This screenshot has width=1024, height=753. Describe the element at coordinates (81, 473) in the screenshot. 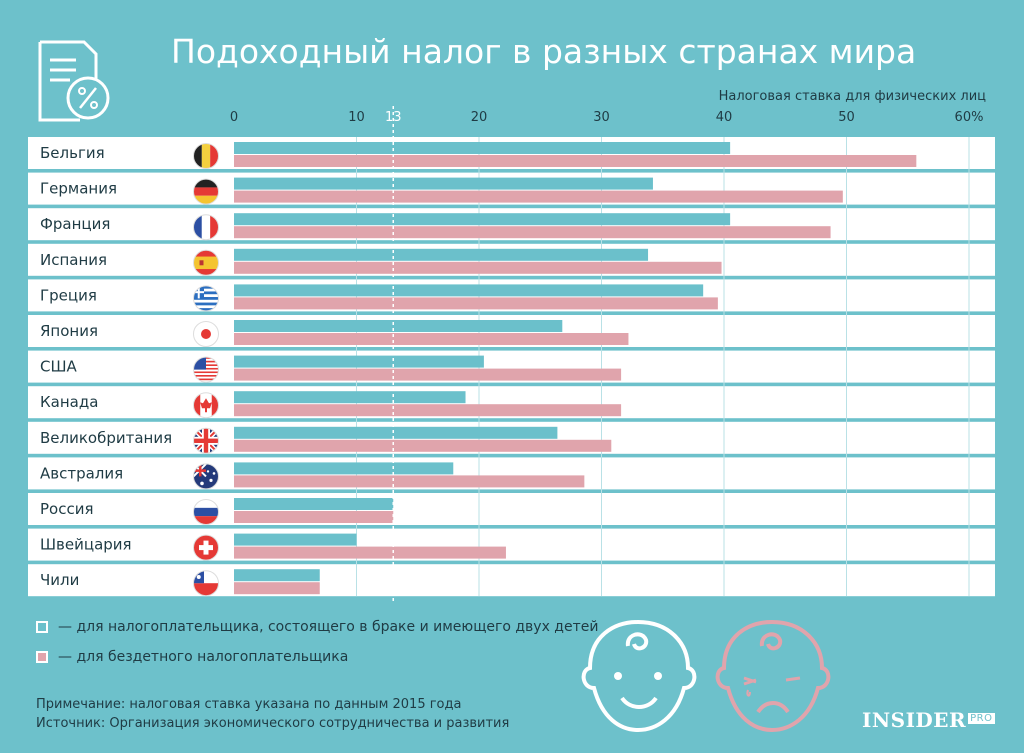

I see `country-label: Австралия` at that location.